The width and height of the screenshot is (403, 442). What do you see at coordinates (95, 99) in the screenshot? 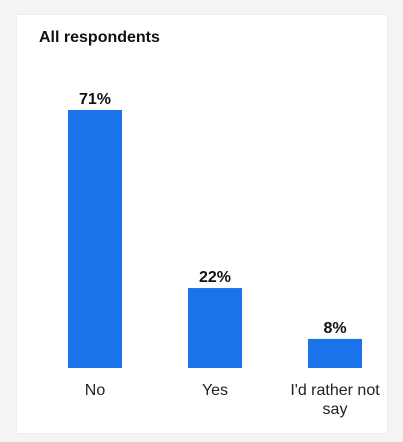
I see `bar-value-label-0: 71%` at bounding box center [95, 99].